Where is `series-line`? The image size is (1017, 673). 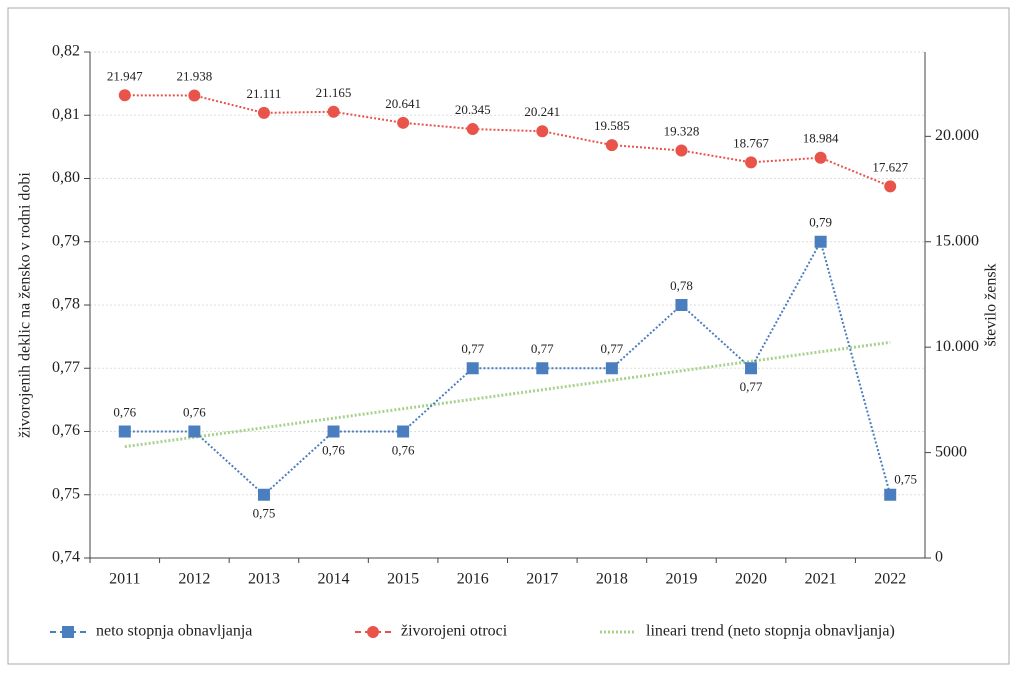
series-line is located at coordinates (507, 141).